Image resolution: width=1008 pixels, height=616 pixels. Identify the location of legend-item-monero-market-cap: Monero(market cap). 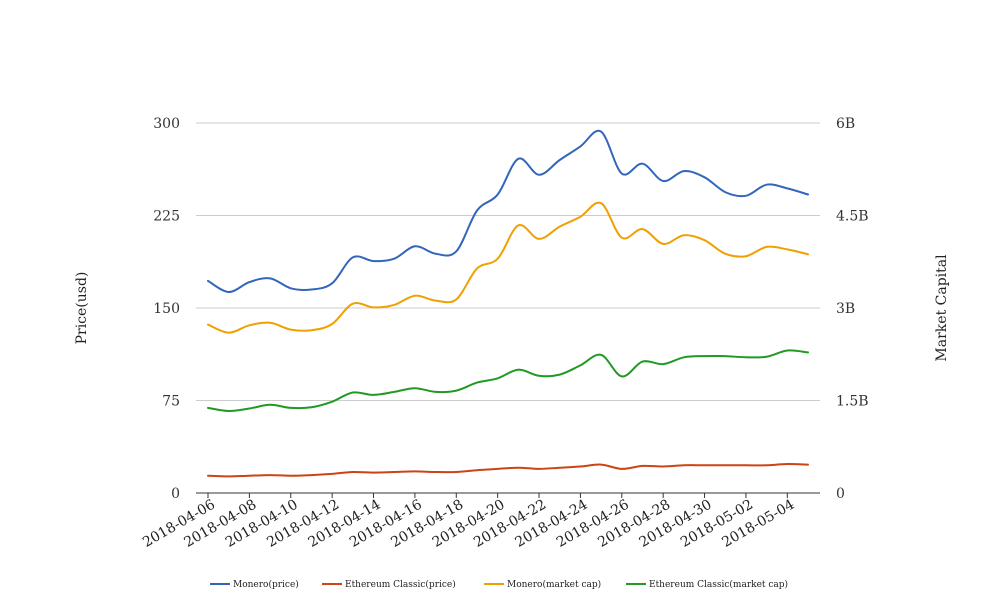
(542, 584).